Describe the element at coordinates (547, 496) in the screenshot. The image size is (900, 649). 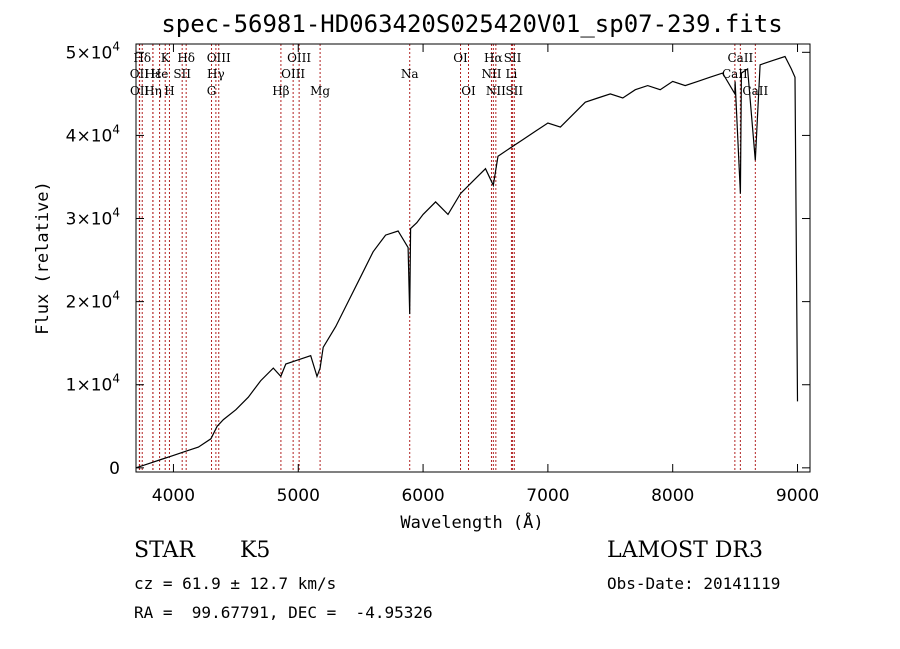
I see `x-tick-label-3: 7000` at that location.